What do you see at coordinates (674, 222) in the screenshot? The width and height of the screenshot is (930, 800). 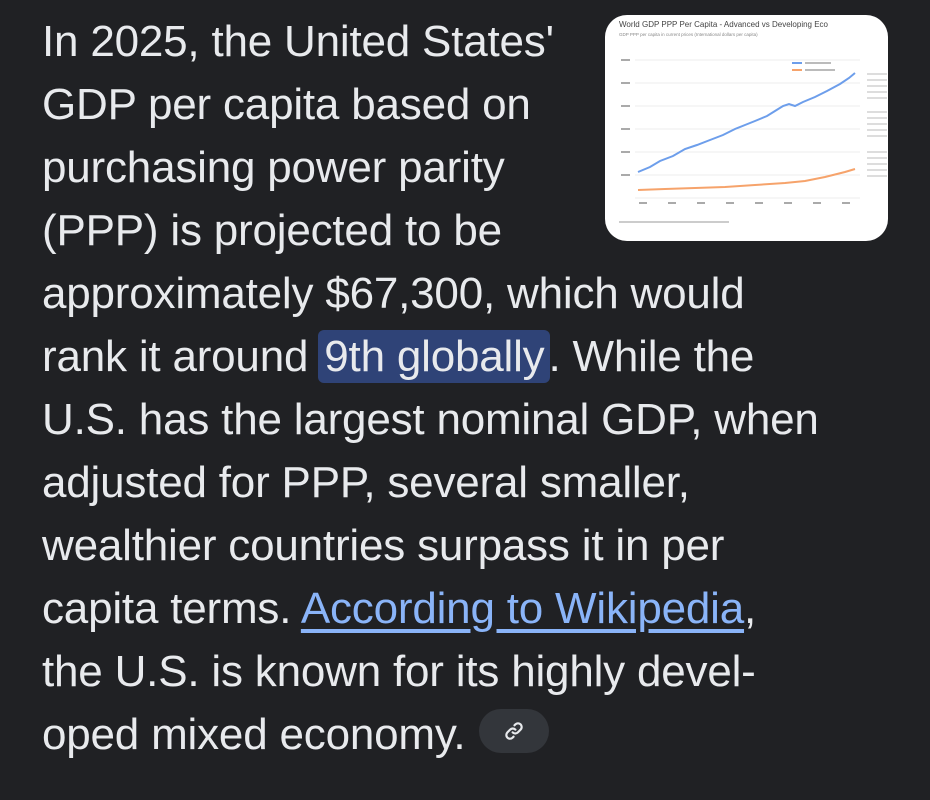 I see `chart-source-note` at bounding box center [674, 222].